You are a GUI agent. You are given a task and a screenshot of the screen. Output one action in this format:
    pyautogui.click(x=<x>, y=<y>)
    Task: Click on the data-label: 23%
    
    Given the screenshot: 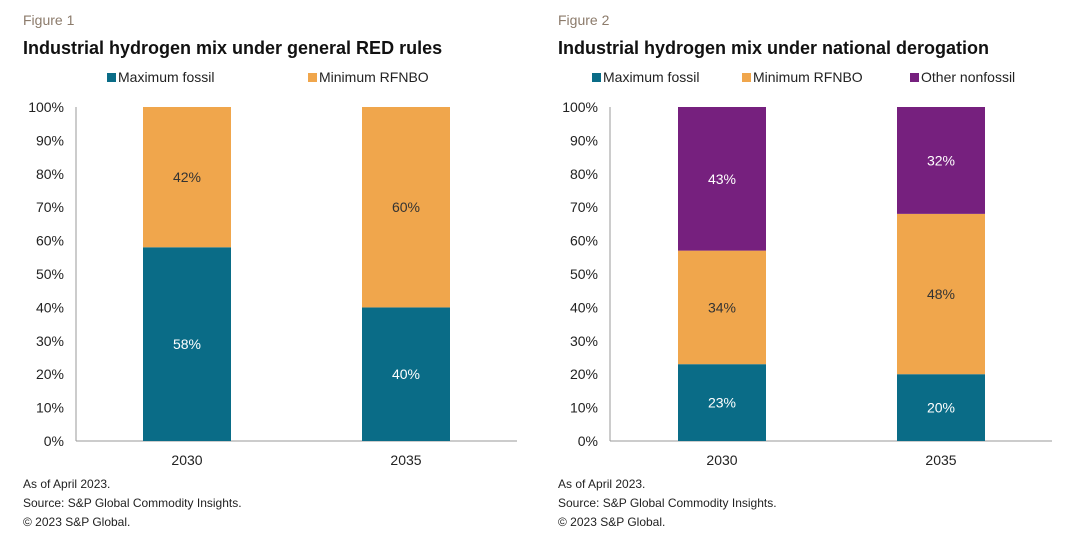 What is the action you would take?
    pyautogui.click(x=722, y=403)
    